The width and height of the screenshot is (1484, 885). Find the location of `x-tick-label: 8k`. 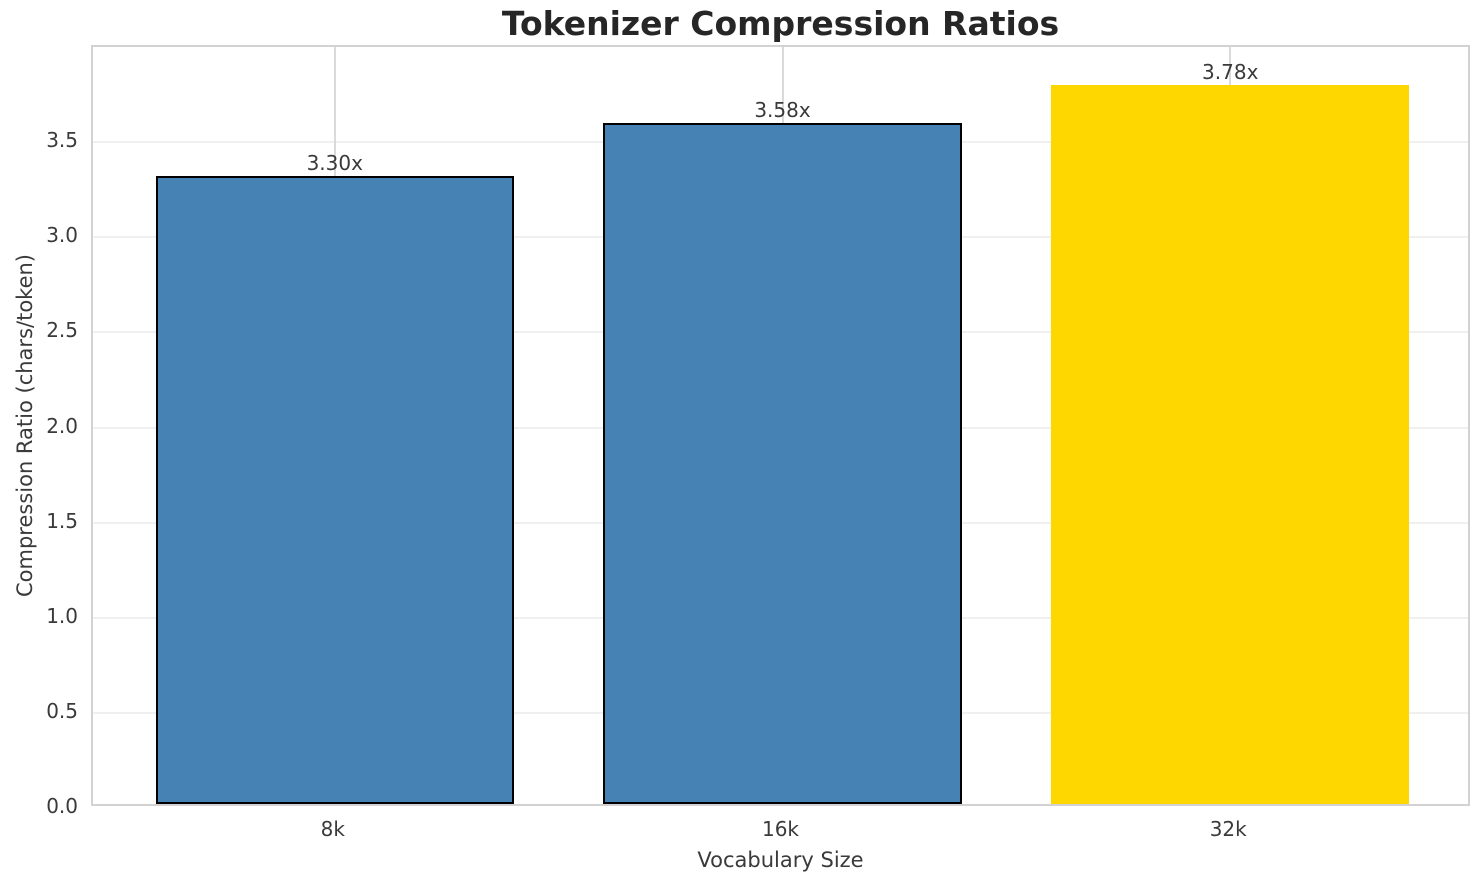

x-tick-label: 8k is located at coordinates (332, 829).